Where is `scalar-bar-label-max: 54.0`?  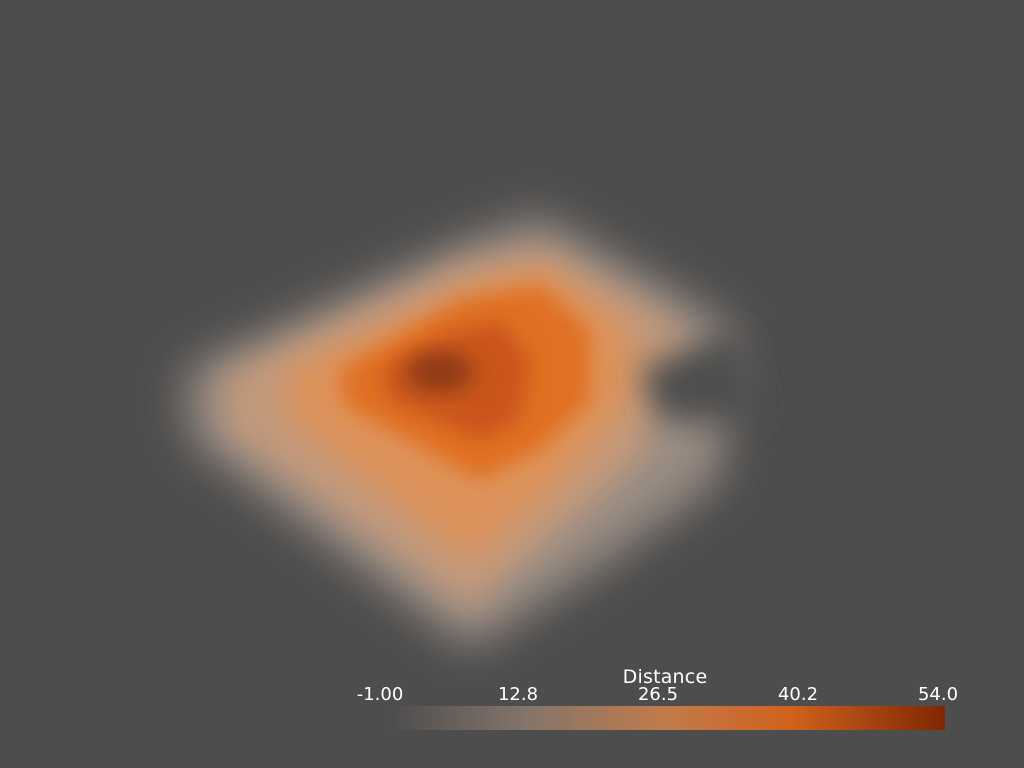 scalar-bar-label-max: 54.0 is located at coordinates (938, 694).